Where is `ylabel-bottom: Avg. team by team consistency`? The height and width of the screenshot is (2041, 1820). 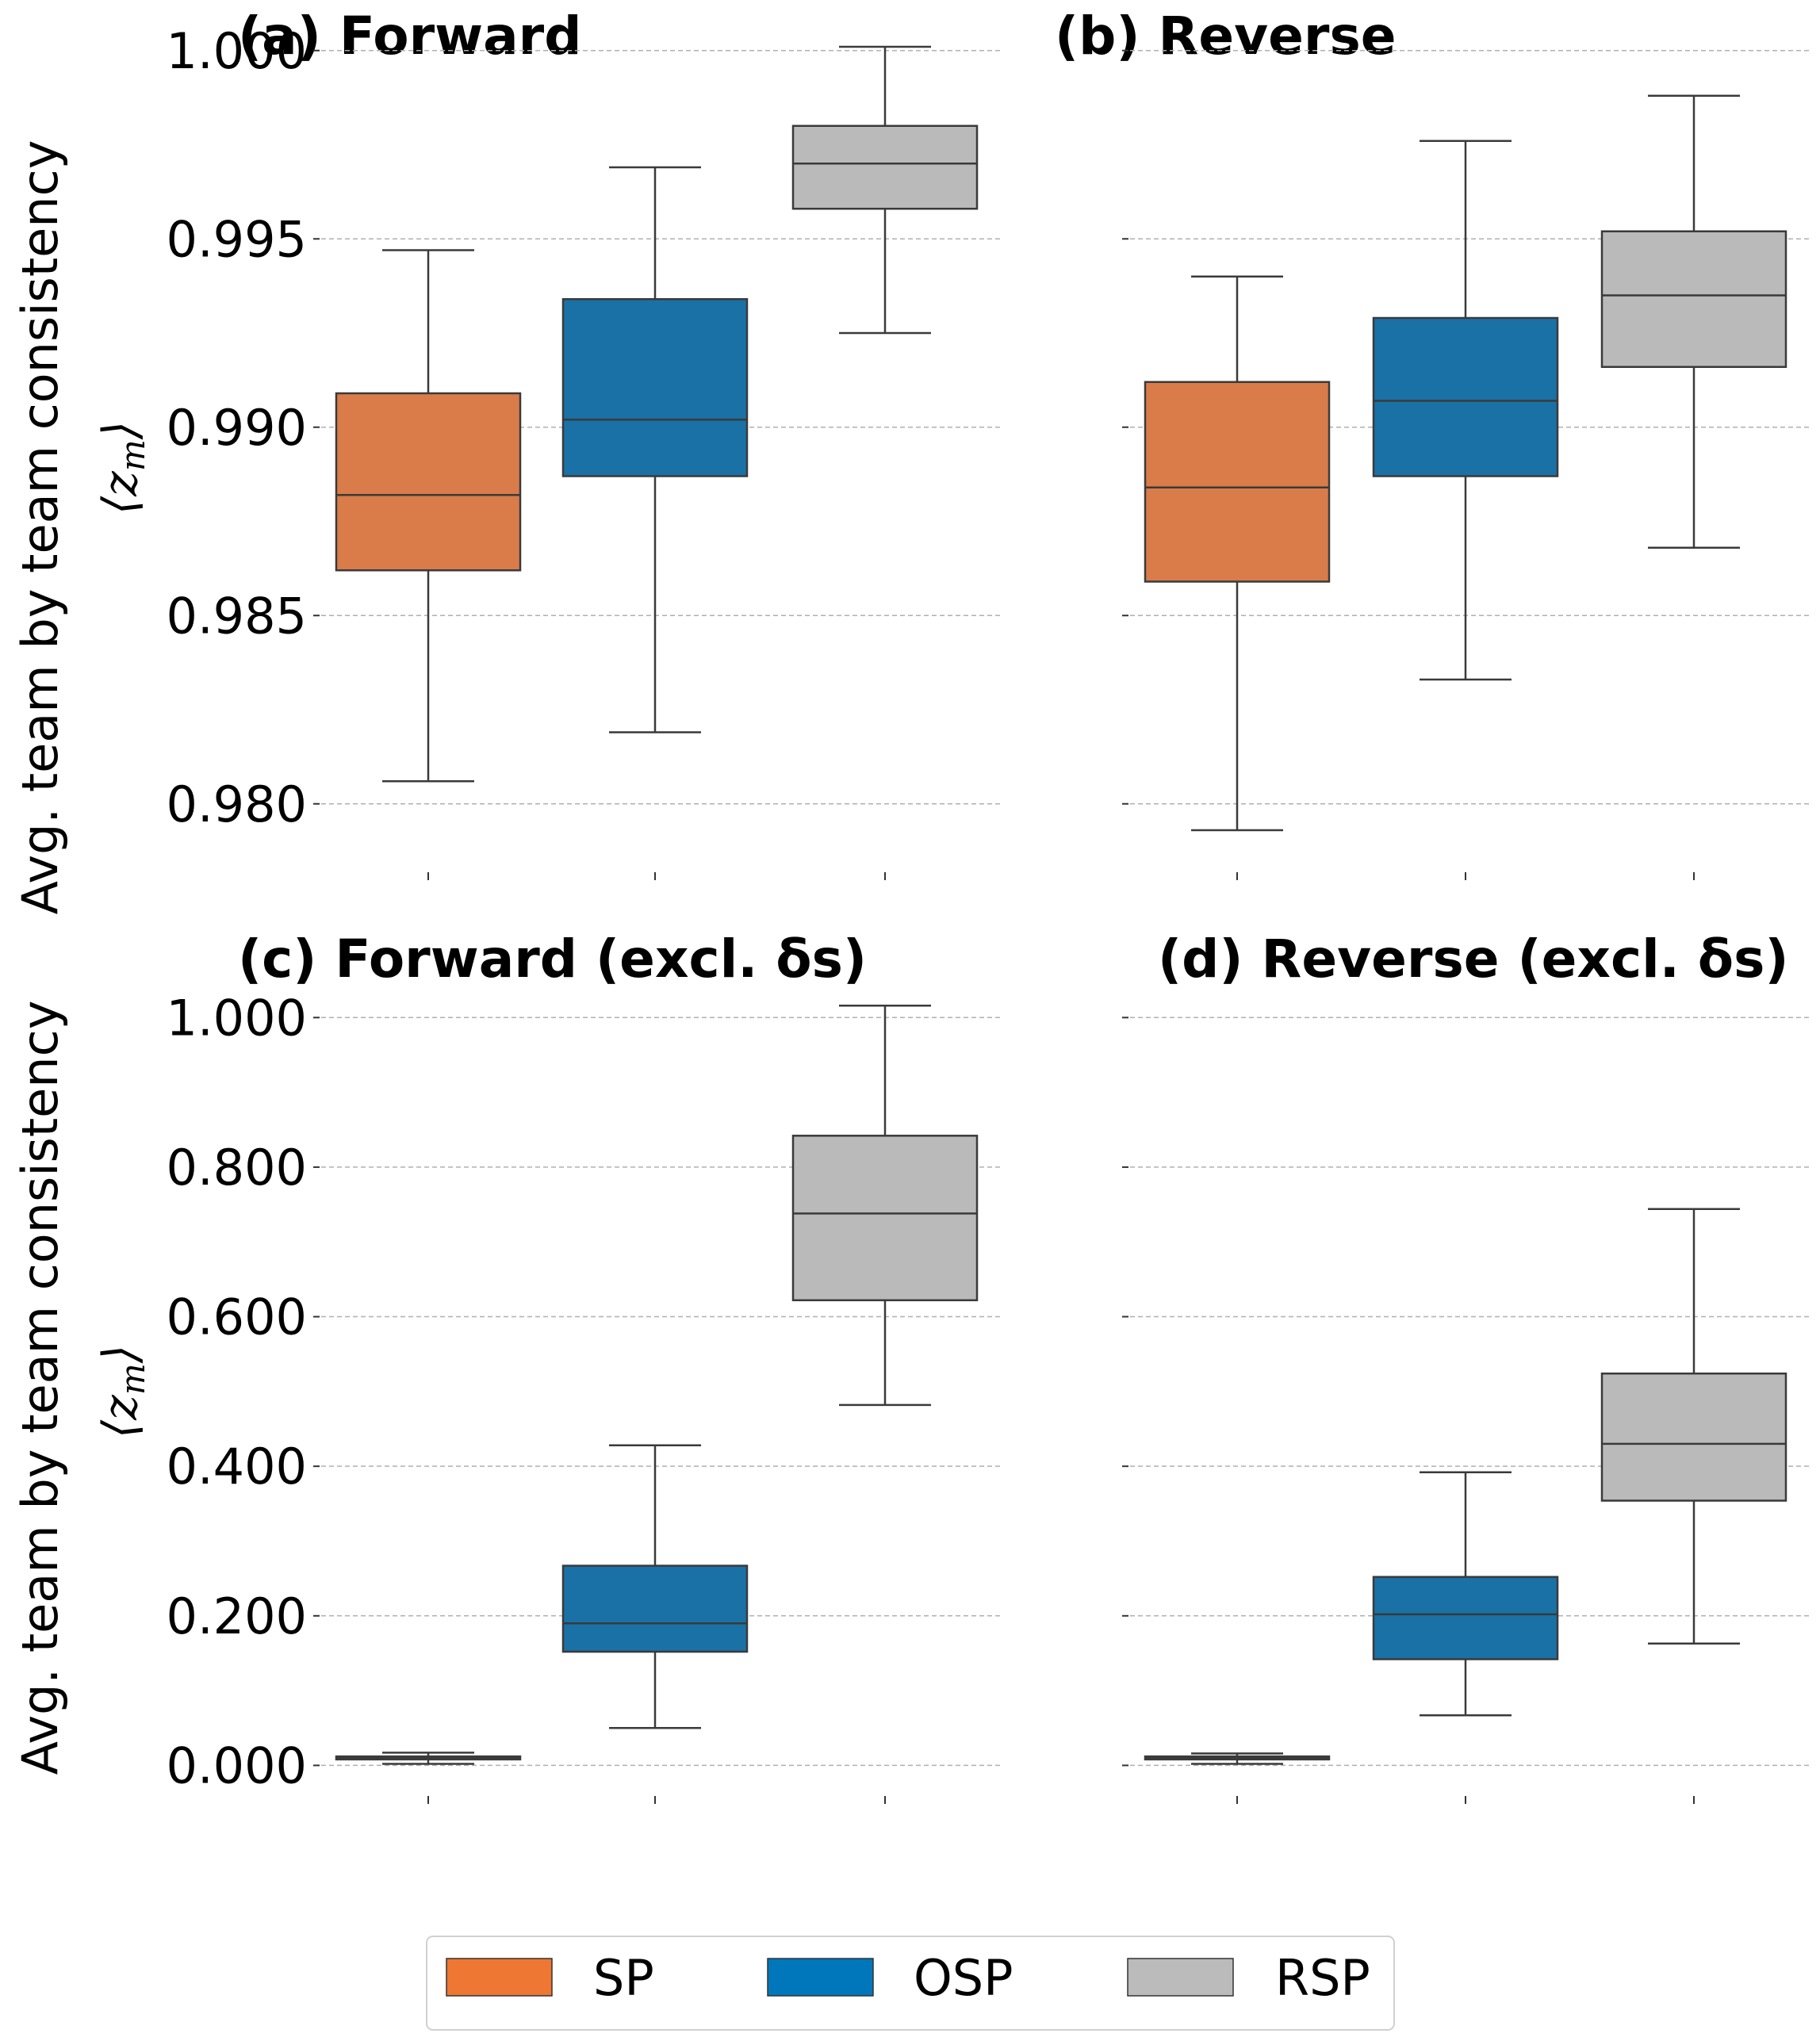
ylabel-bottom: Avg. team by team consistency is located at coordinates (40, 1388).